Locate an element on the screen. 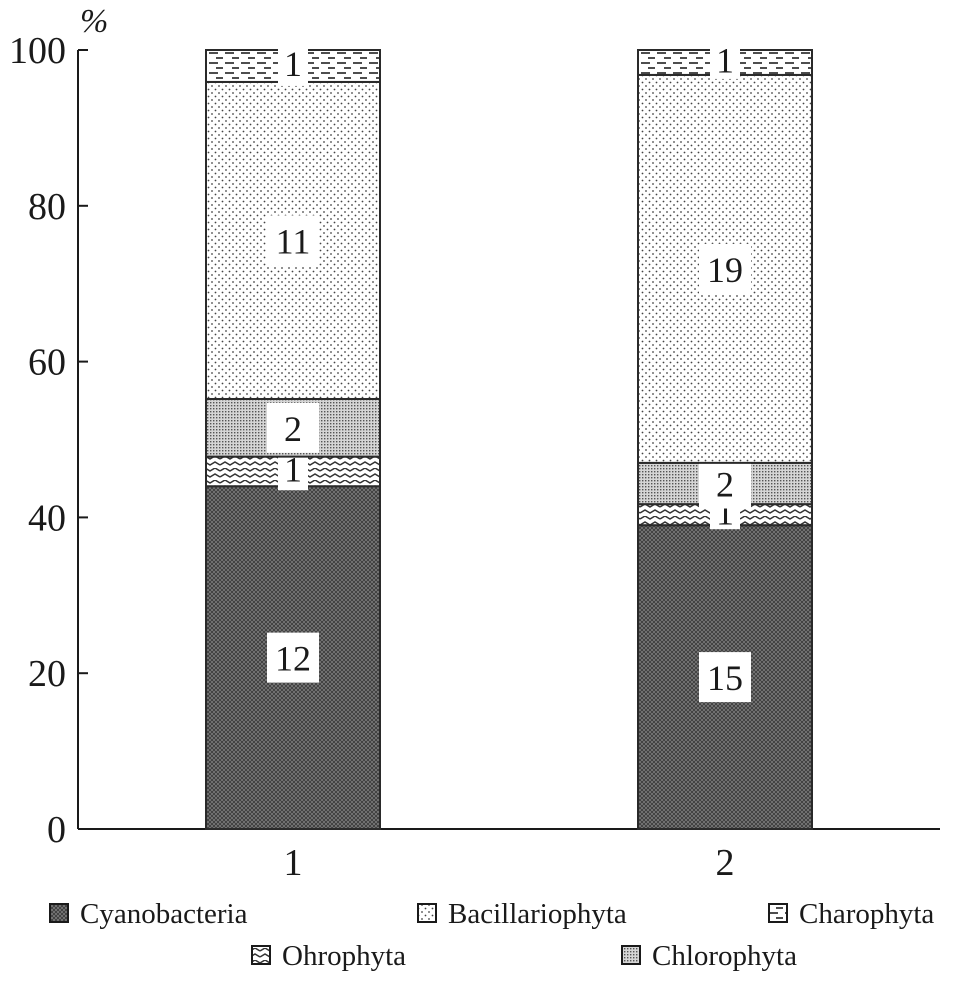 The width and height of the screenshot is (965, 984). segment-label-cyanobacteria: 12 is located at coordinates (293, 659).